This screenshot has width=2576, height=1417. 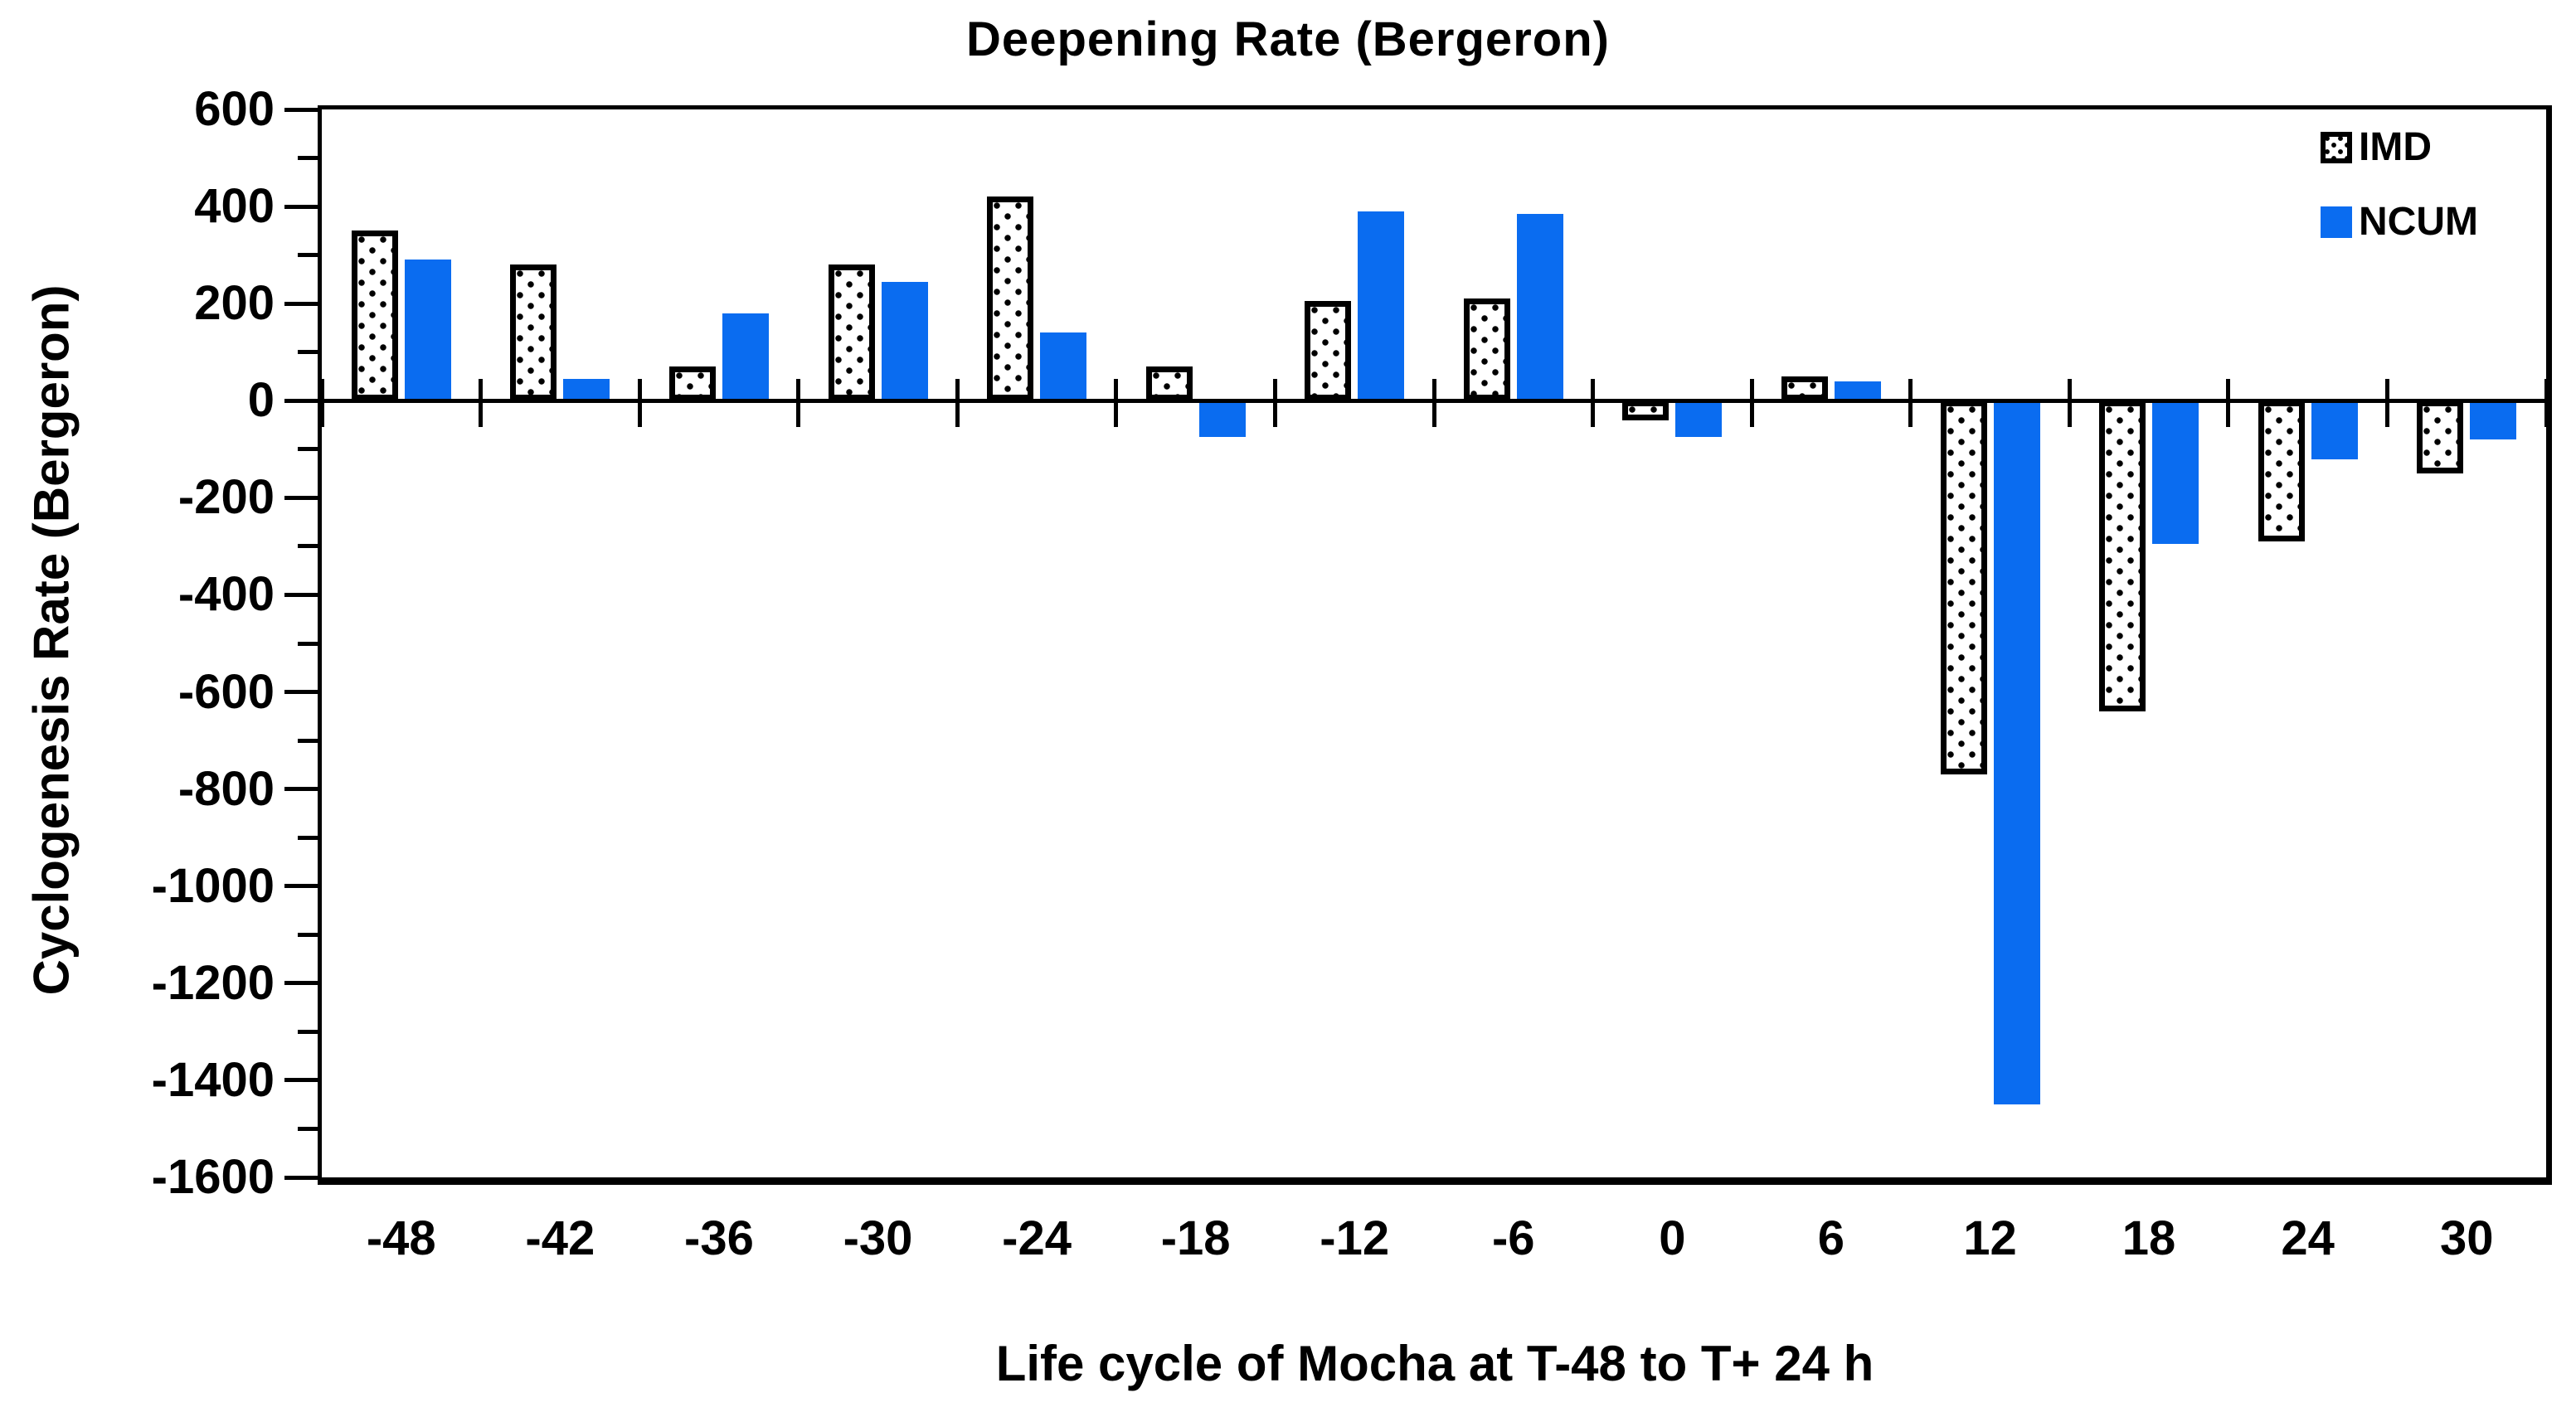 What do you see at coordinates (213, 885) in the screenshot?
I see `y-axis-tick-label: -1000` at bounding box center [213, 885].